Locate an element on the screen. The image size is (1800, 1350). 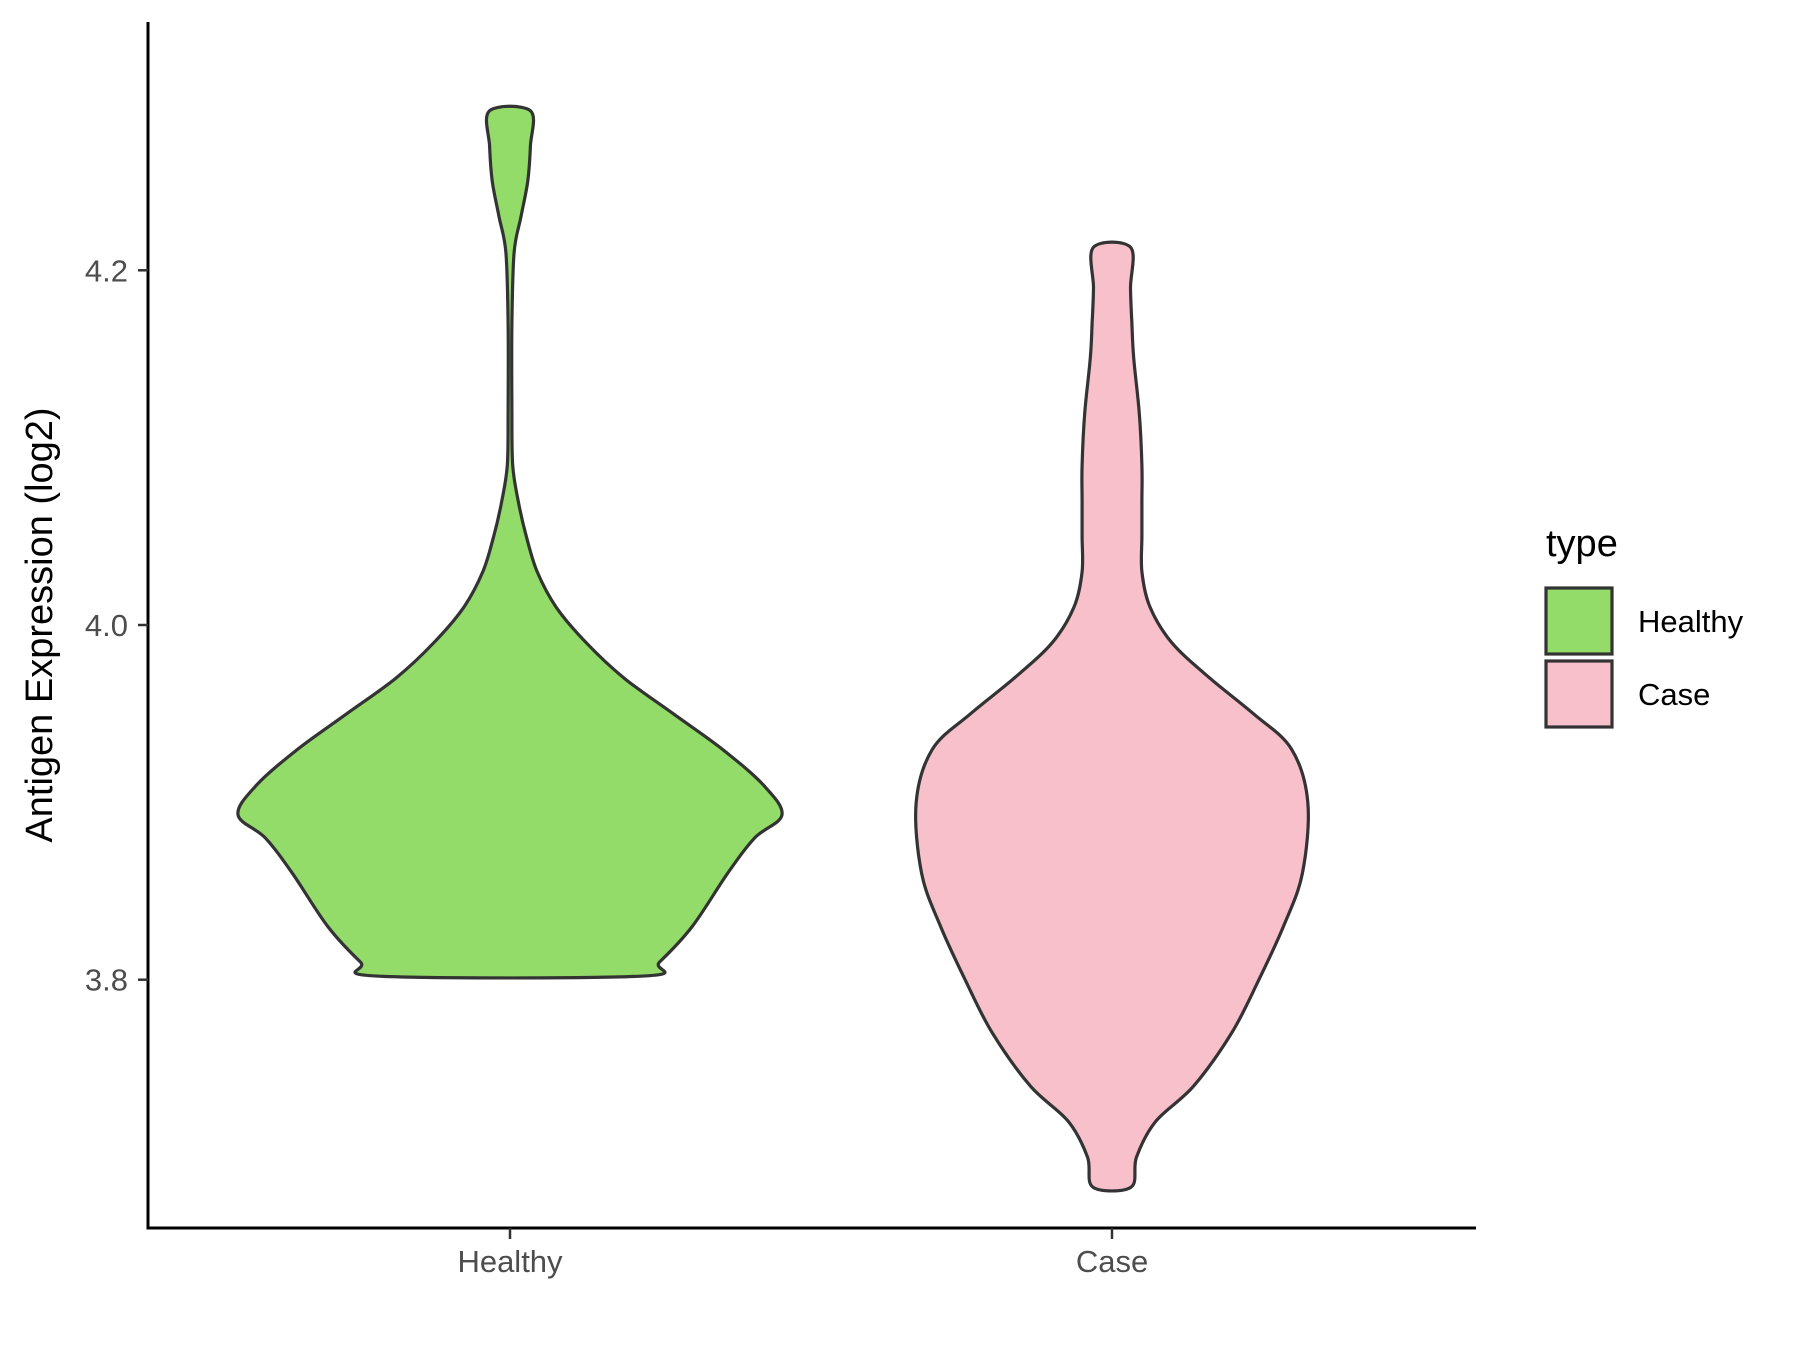
y-tick-label: 4.2 is located at coordinates (106, 270).